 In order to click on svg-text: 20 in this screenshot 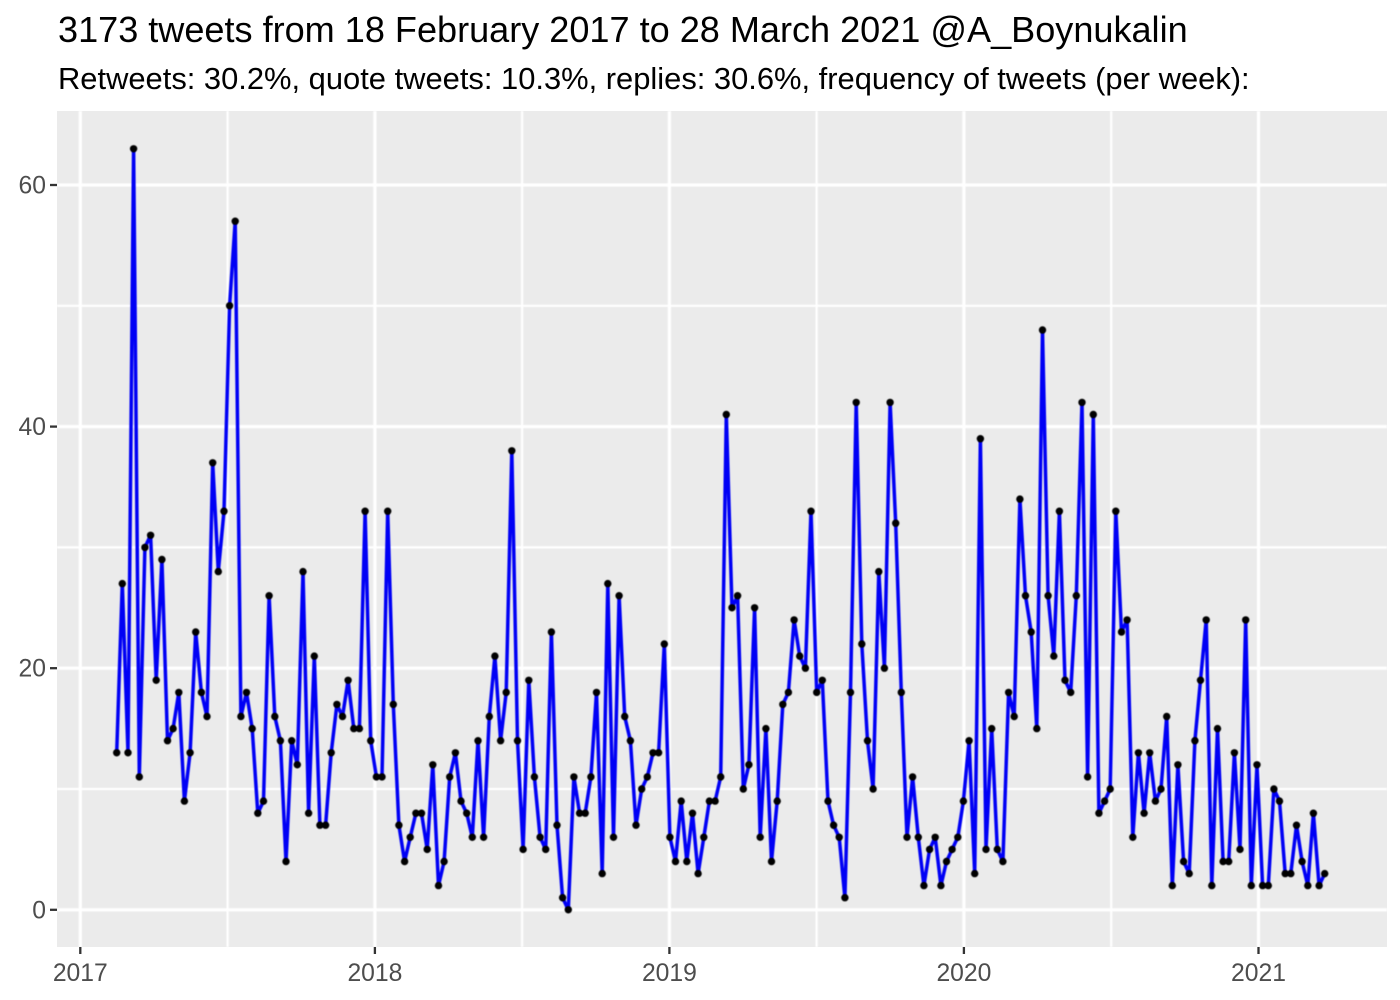, I will do `click(32, 669)`.